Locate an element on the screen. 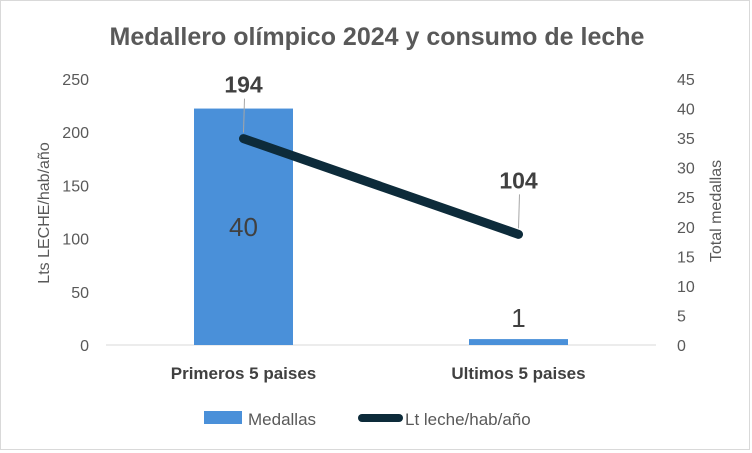 The width and height of the screenshot is (752, 453). secondary-y-axis-title: Total medallas is located at coordinates (716, 211).